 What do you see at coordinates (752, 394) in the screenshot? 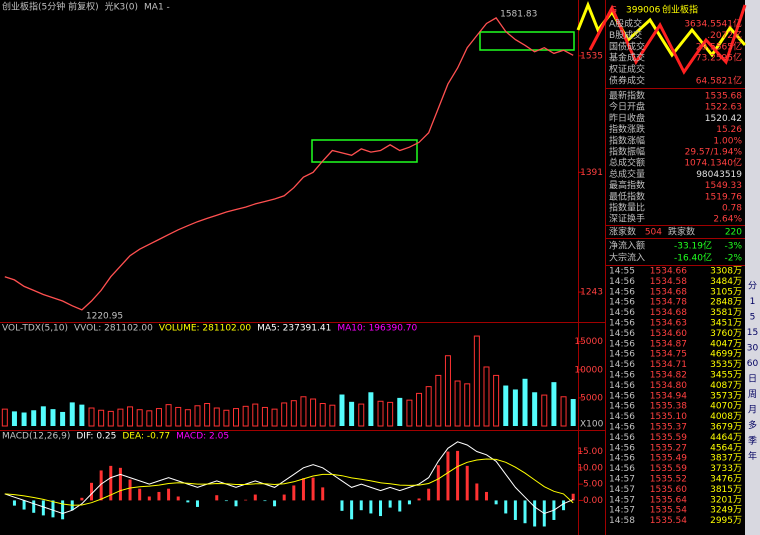
I see `toolbar-button: 周` at bounding box center [752, 394].